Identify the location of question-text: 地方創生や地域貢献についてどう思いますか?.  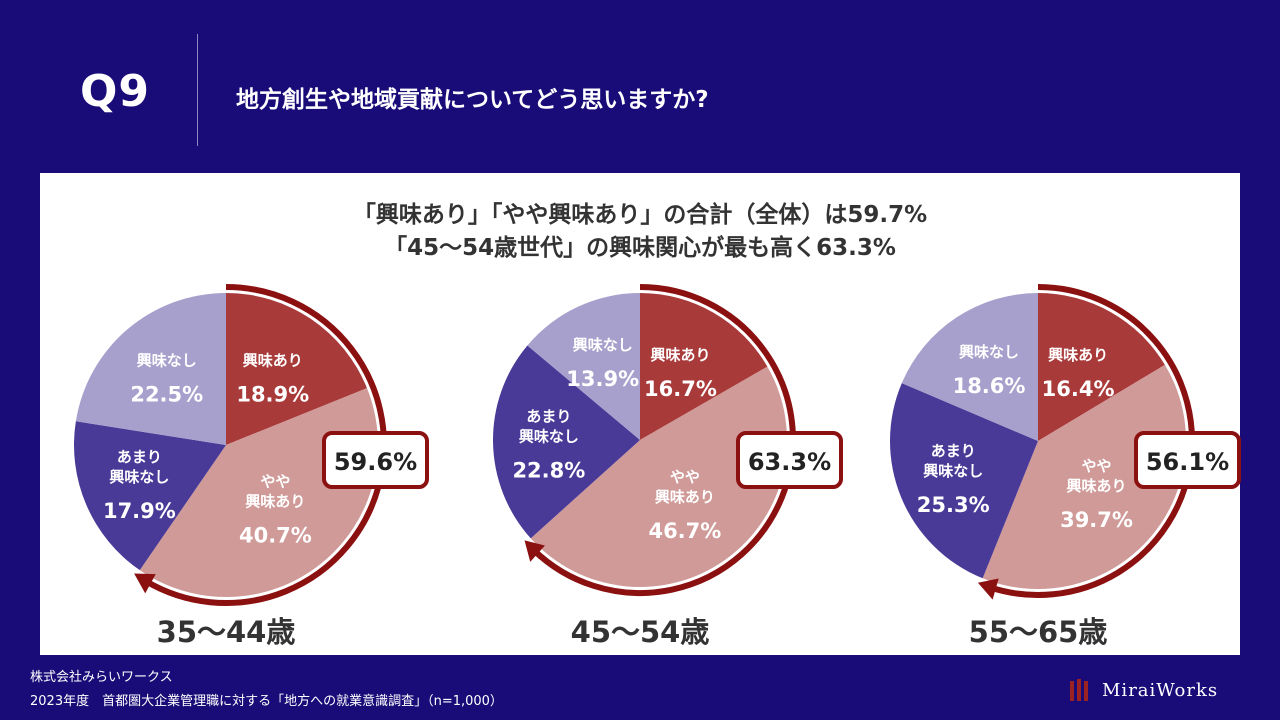
(472, 100).